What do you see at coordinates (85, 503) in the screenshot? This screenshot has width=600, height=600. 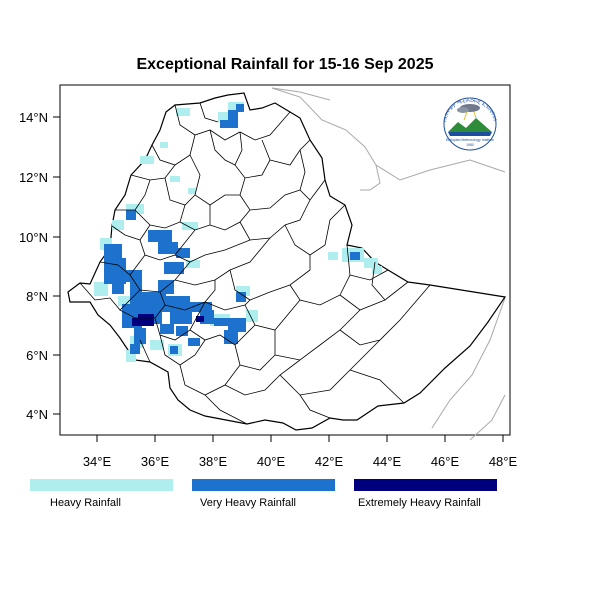 I see `legend-label-heavy: Heavy Rainfall` at bounding box center [85, 503].